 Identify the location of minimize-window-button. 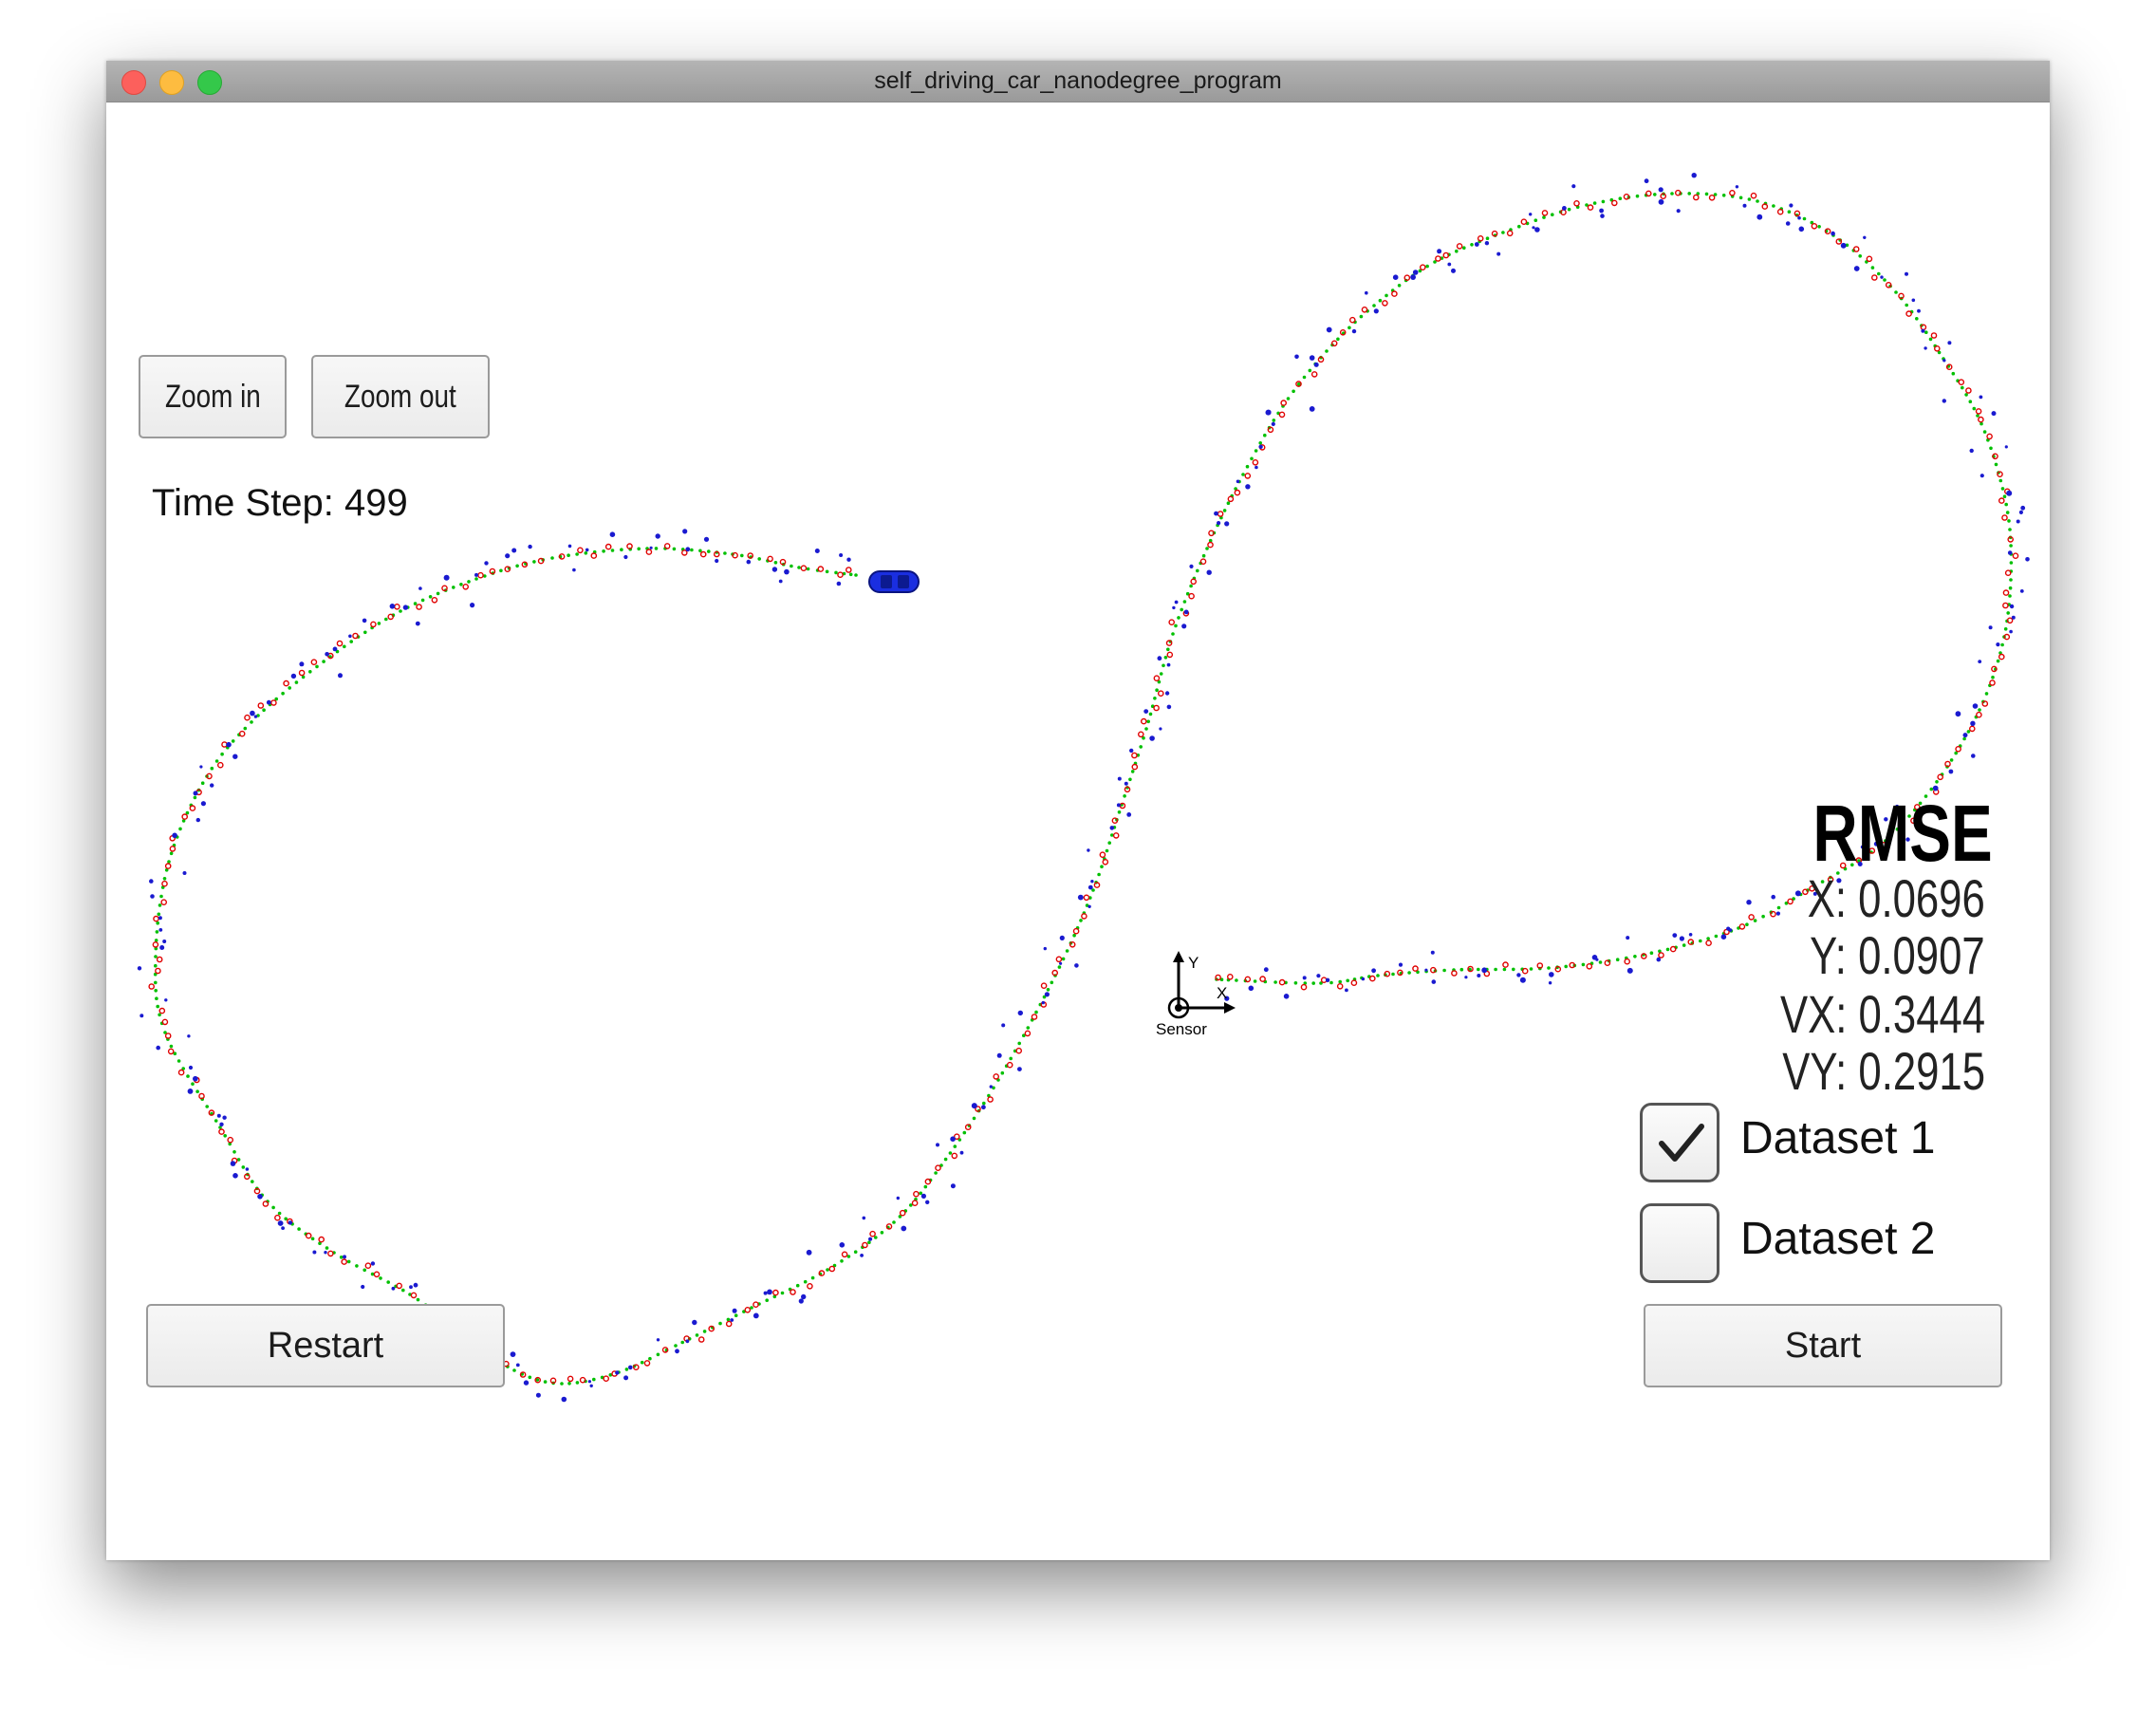
(171, 83).